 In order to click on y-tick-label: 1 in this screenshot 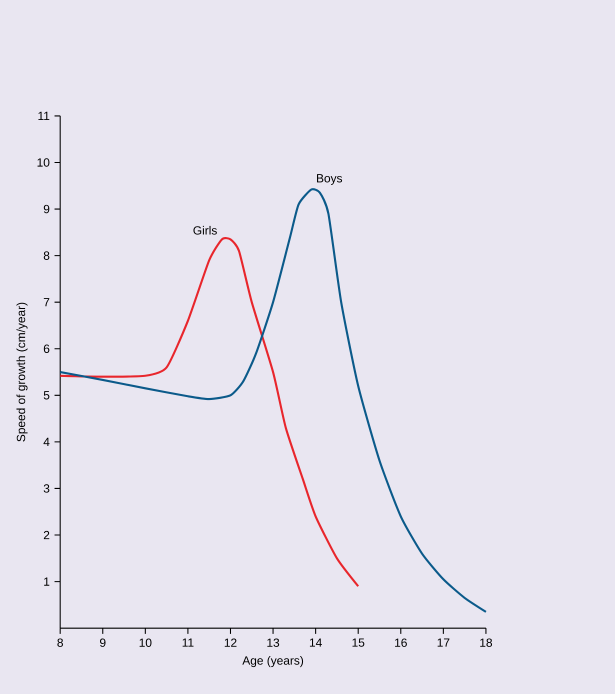, I will do `click(47, 582)`.